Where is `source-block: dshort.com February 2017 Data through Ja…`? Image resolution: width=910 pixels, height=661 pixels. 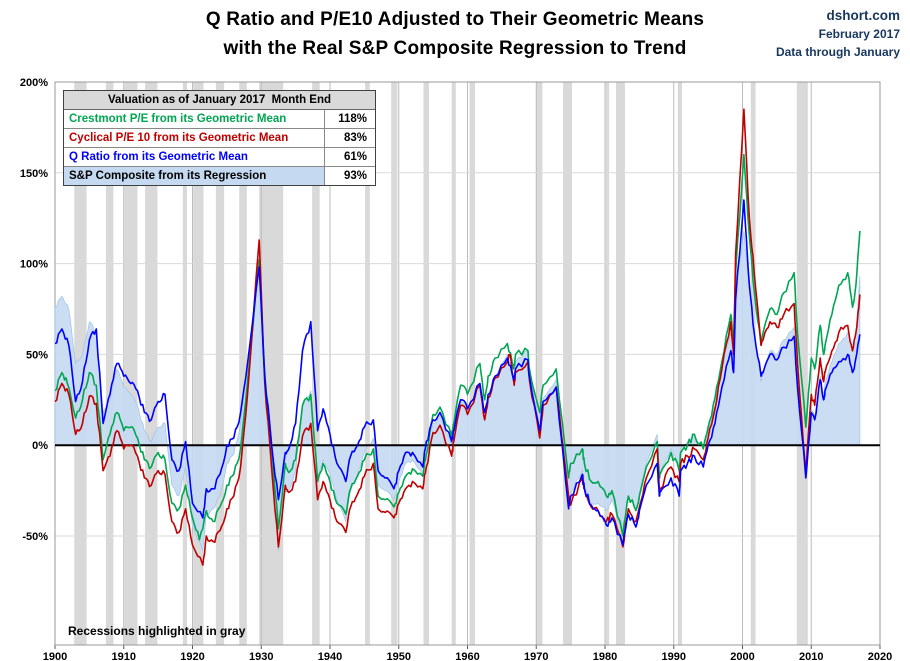
source-block: dshort.com February 2017 Data through Ja… is located at coordinates (838, 33).